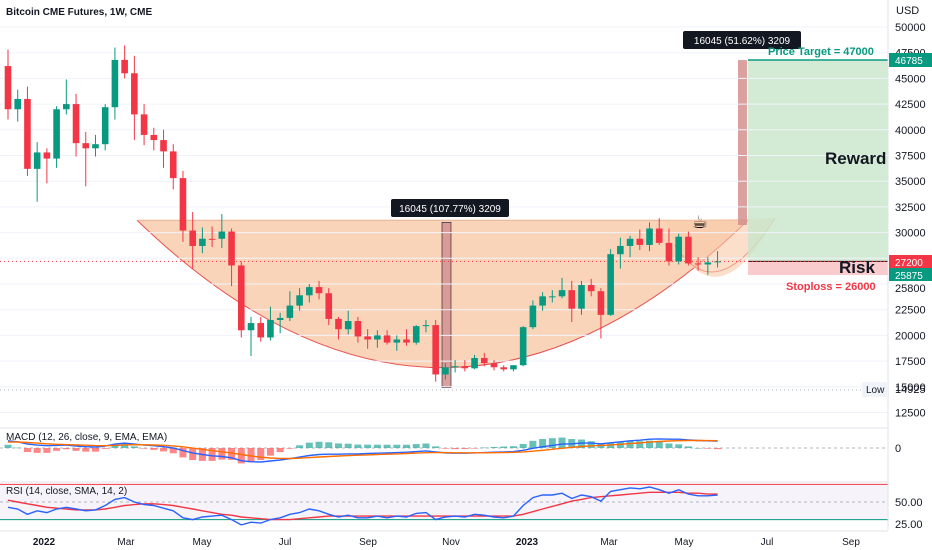 The image size is (932, 550). What do you see at coordinates (910, 79) in the screenshot?
I see `price-axis-tick: 45000` at bounding box center [910, 79].